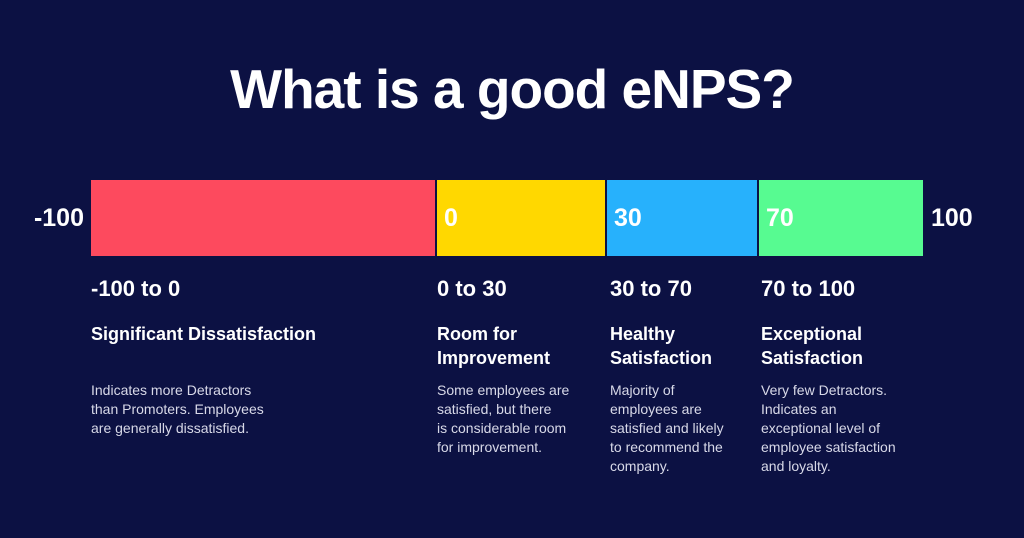 This screenshot has height=538, width=1024. Describe the element at coordinates (451, 217) in the screenshot. I see `segment-tick-label: 0` at that location.